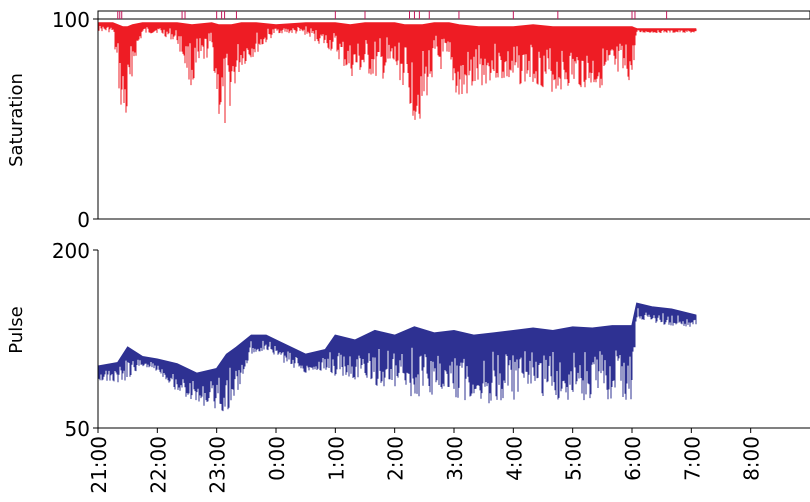  What do you see at coordinates (16, 329) in the screenshot?
I see `pulse-axis-label: Pulse` at bounding box center [16, 329].